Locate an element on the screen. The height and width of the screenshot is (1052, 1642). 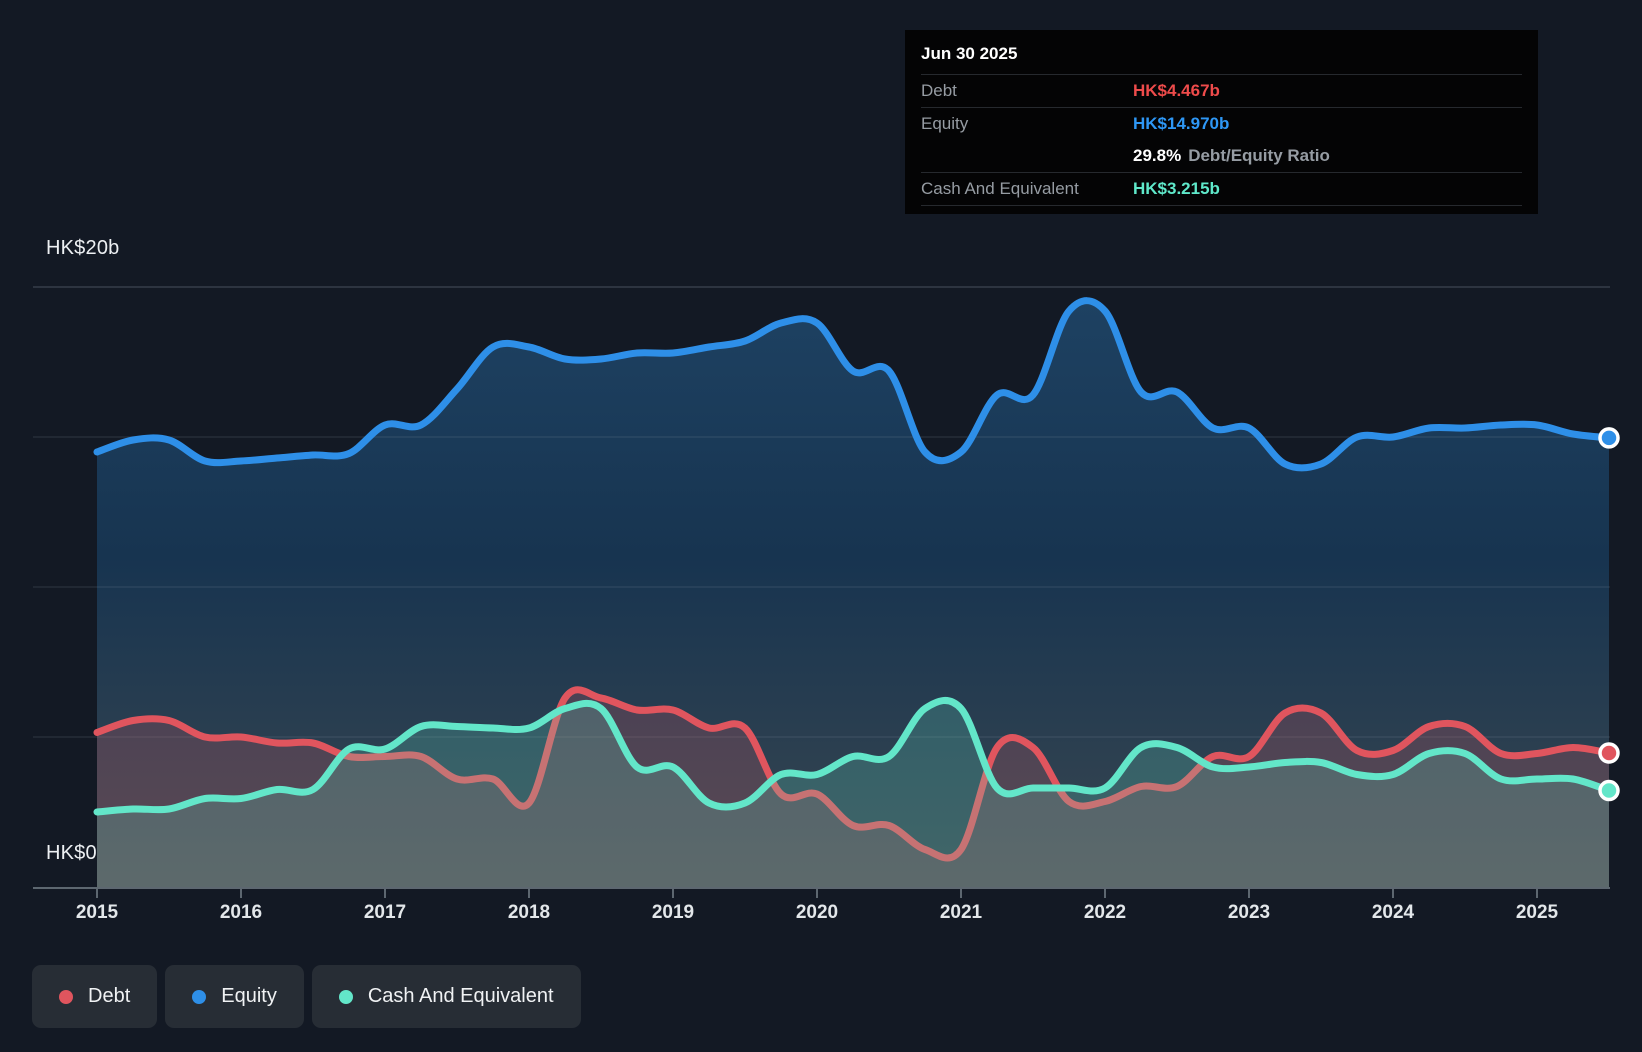
x-tick-label-2025: 2025 is located at coordinates (1537, 912).